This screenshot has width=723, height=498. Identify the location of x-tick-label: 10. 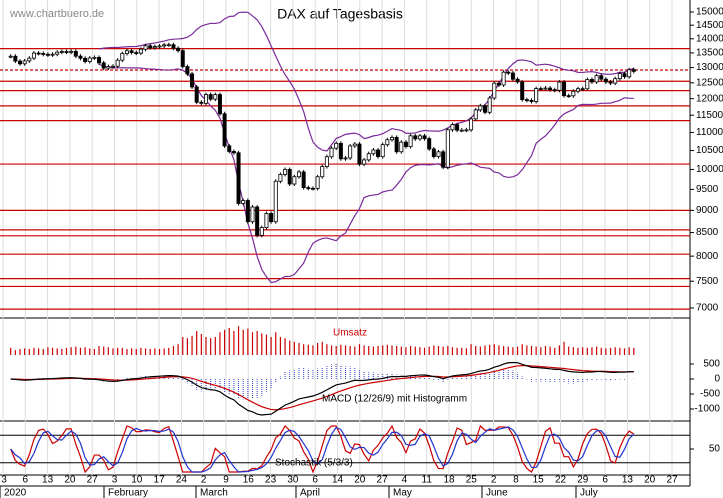
(137, 480).